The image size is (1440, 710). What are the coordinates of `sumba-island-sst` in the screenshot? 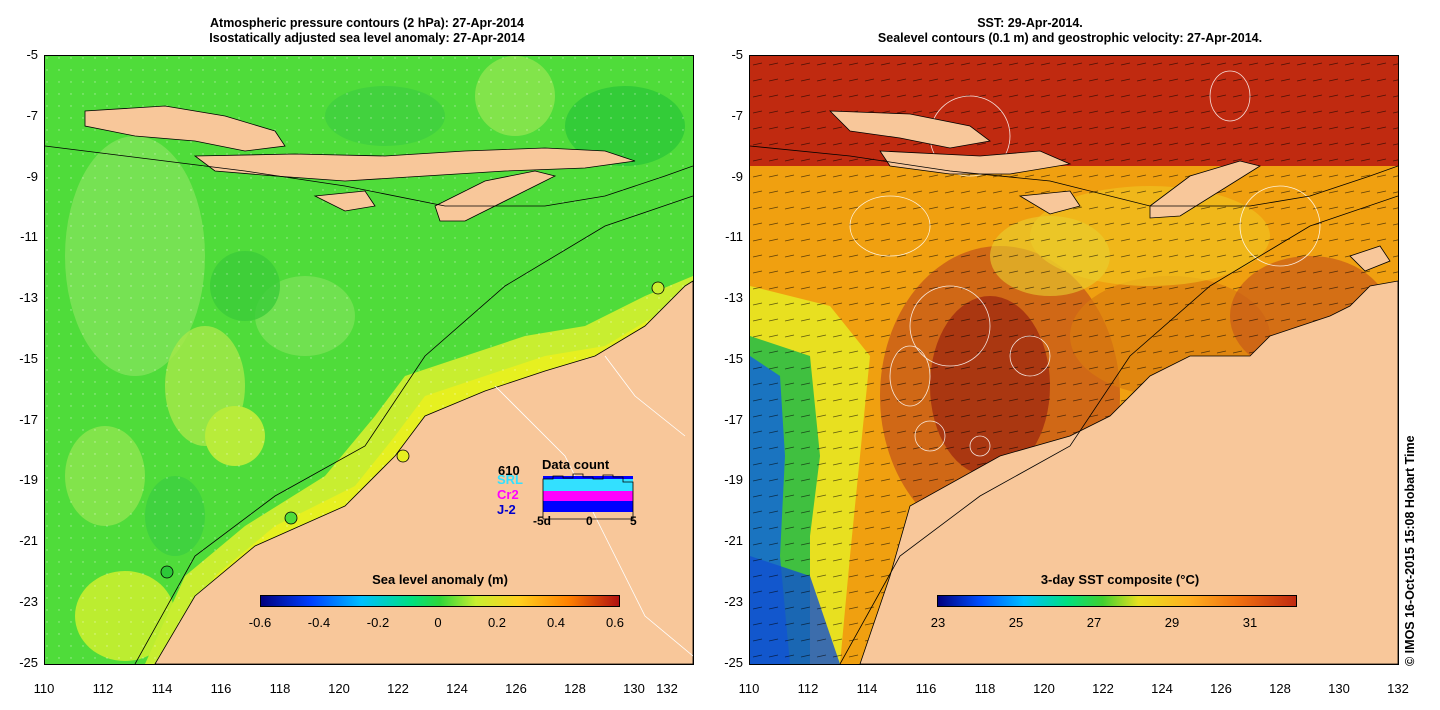 It's located at (1049, 202).